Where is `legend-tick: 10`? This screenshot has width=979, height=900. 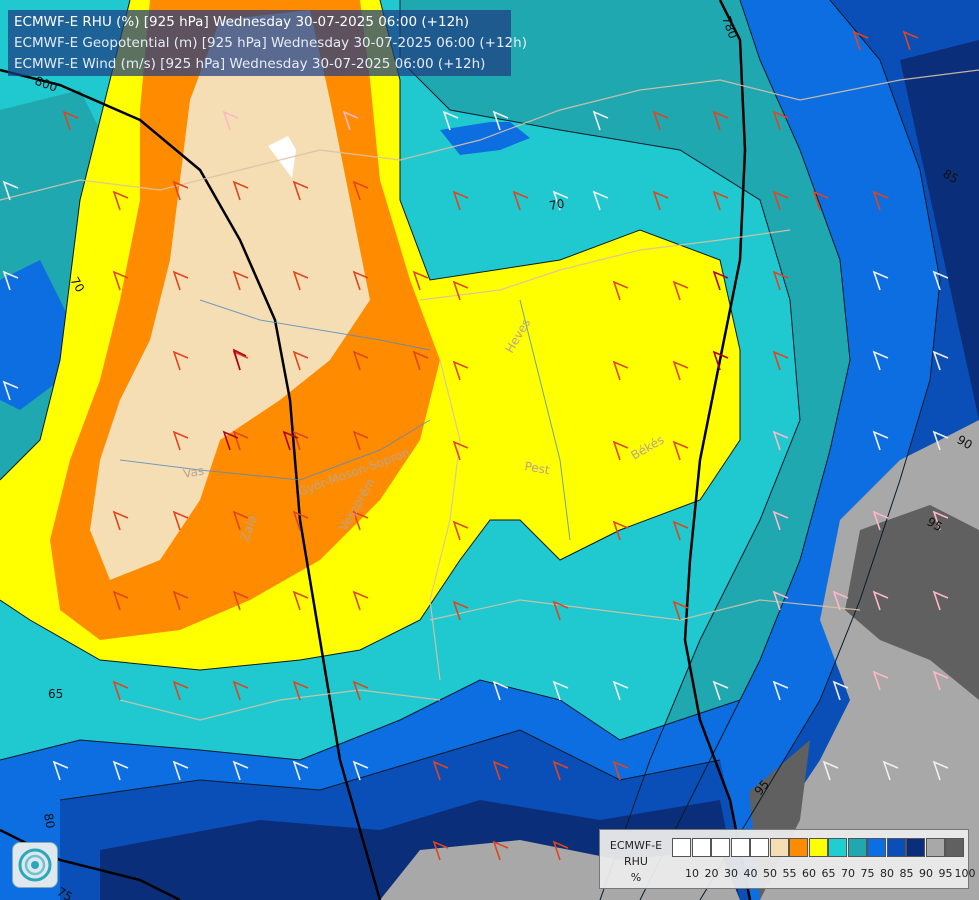
legend-tick: 10 is located at coordinates (692, 873).